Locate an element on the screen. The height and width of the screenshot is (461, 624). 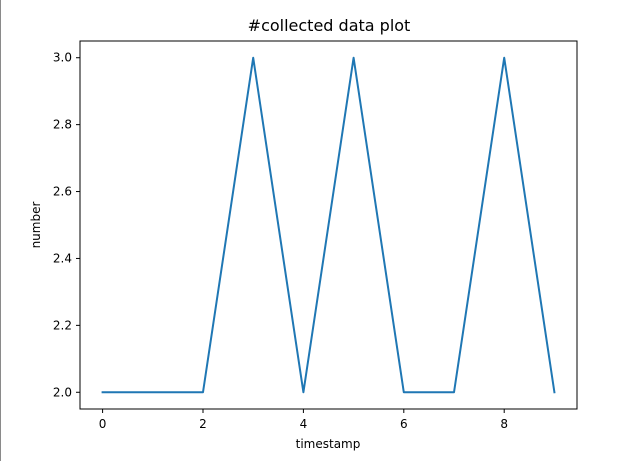
y-tick-label: 2.2 is located at coordinates (62, 325).